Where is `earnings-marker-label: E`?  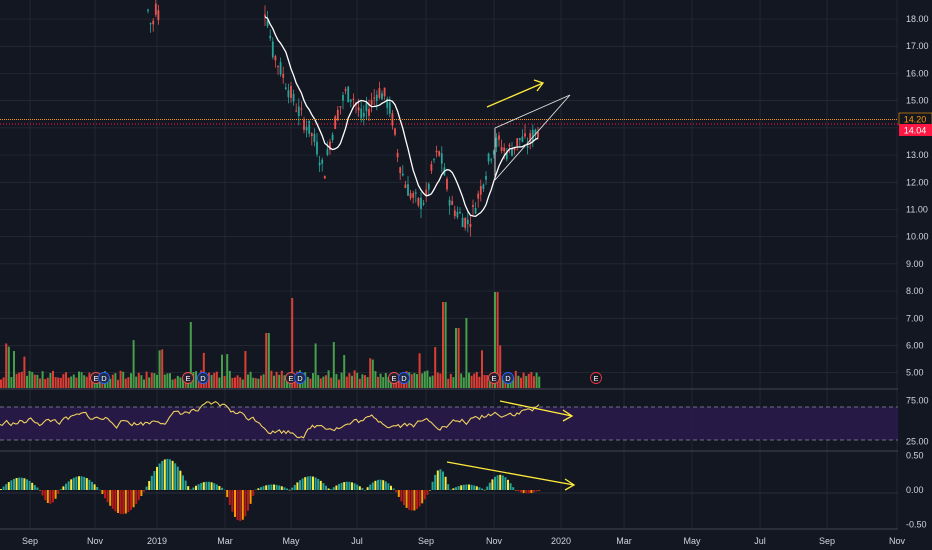
earnings-marker-label: E is located at coordinates (95, 378).